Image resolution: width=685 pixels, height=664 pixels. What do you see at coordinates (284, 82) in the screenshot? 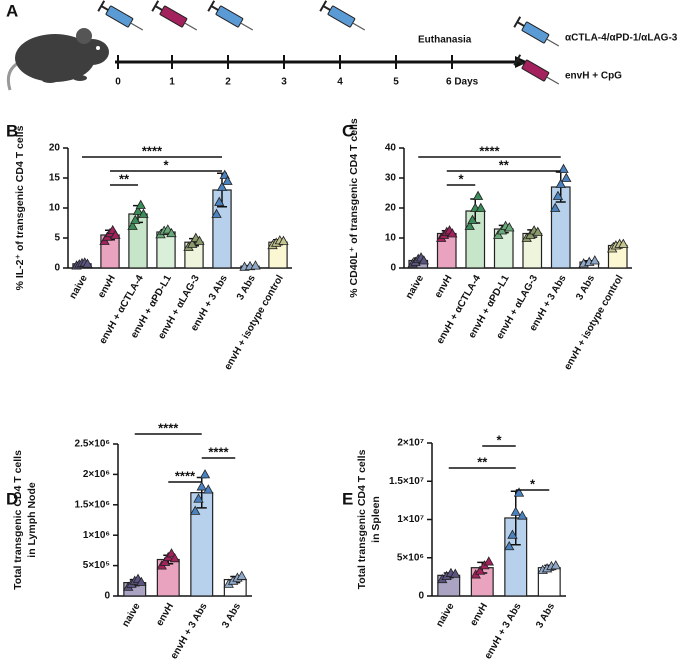
I see `day-label: 3` at bounding box center [284, 82].